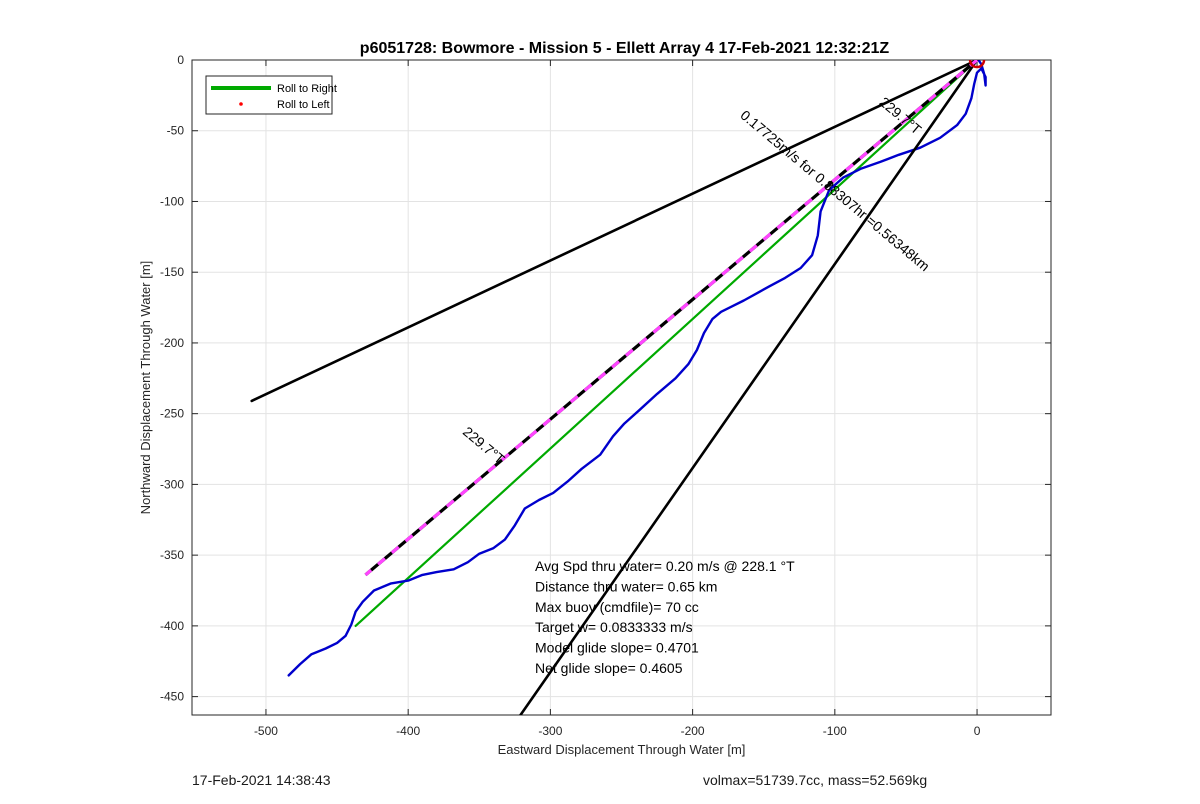  What do you see at coordinates (261, 780) in the screenshot?
I see `footer-timestamp: 17-Feb-2021 14:38:43` at bounding box center [261, 780].